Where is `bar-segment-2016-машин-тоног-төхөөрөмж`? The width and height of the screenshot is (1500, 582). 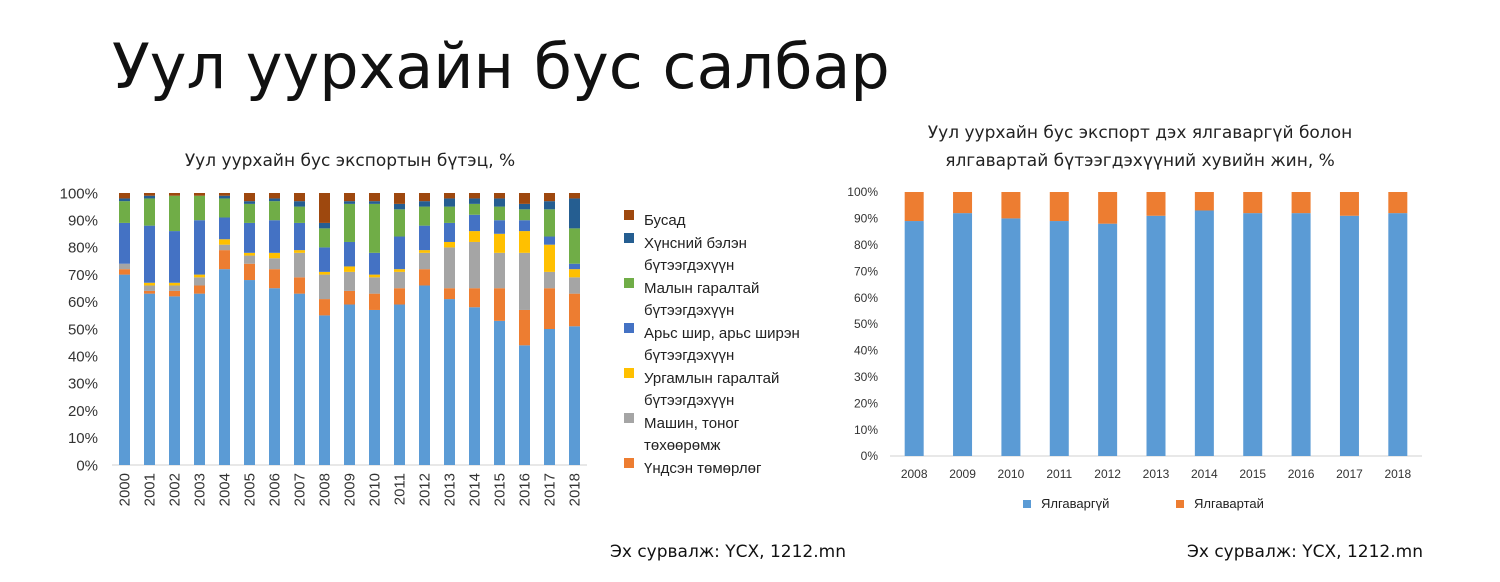
bar-segment-2016-машин-тоног-төхөөрөмж is located at coordinates (524, 281).